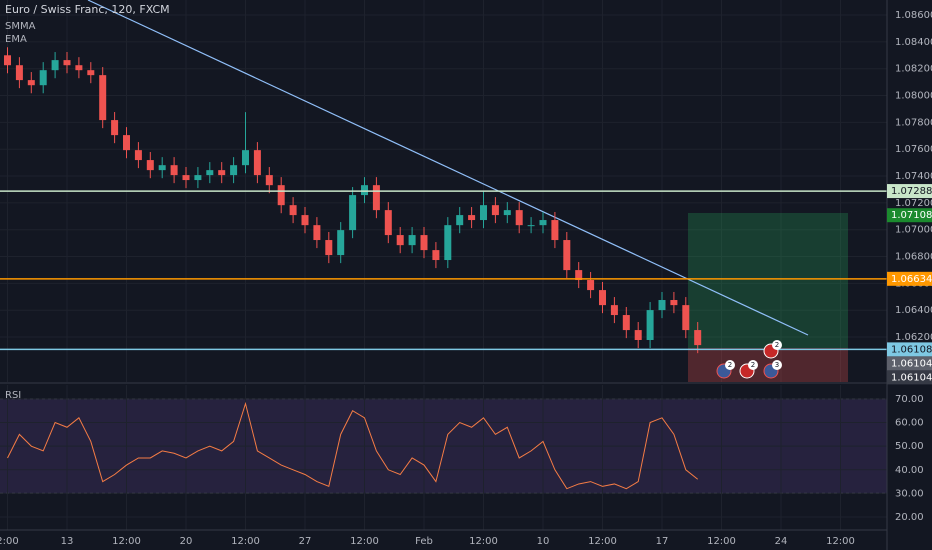 The image size is (932, 550). Describe the element at coordinates (777, 365) in the screenshot. I see `event-count: 3` at that location.